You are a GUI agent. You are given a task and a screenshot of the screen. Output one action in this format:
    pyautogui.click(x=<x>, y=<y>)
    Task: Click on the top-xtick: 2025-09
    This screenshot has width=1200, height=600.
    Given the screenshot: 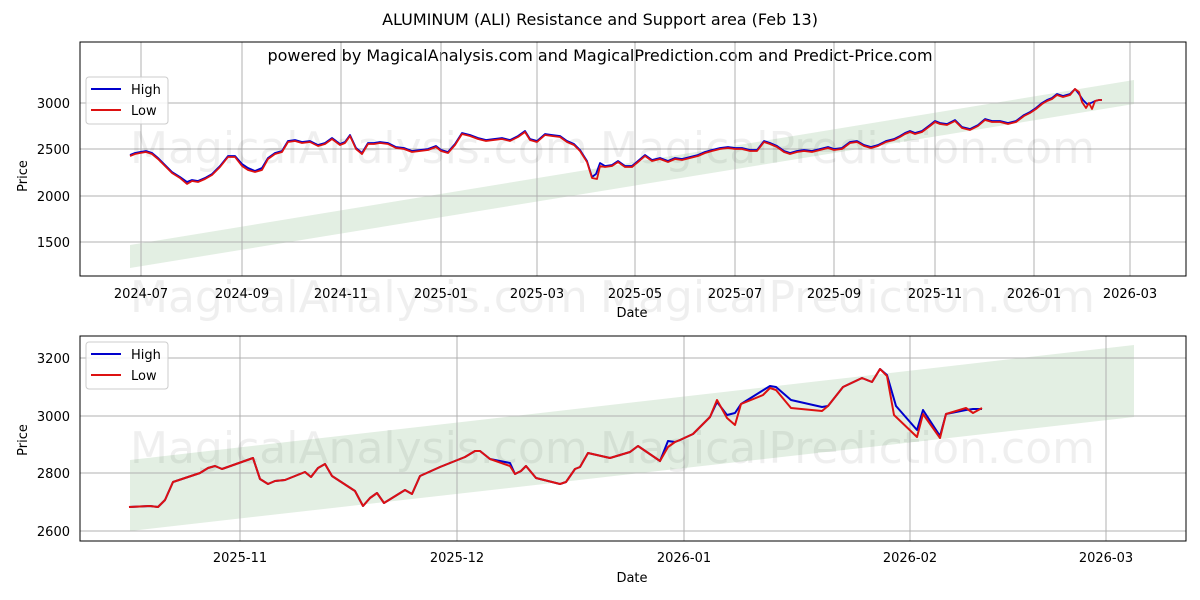 What is the action you would take?
    pyautogui.click(x=834, y=294)
    